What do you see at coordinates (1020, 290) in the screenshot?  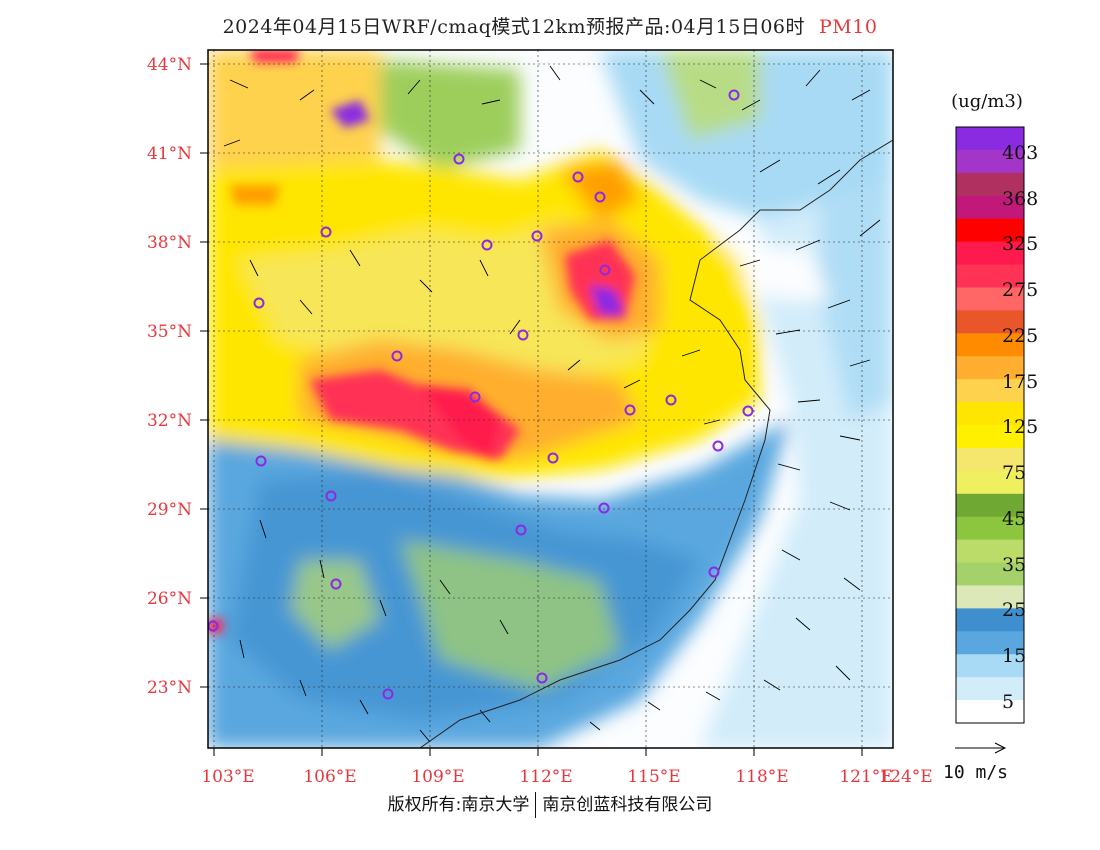 I see `colorbar-tick-label: 275` at bounding box center [1020, 290].